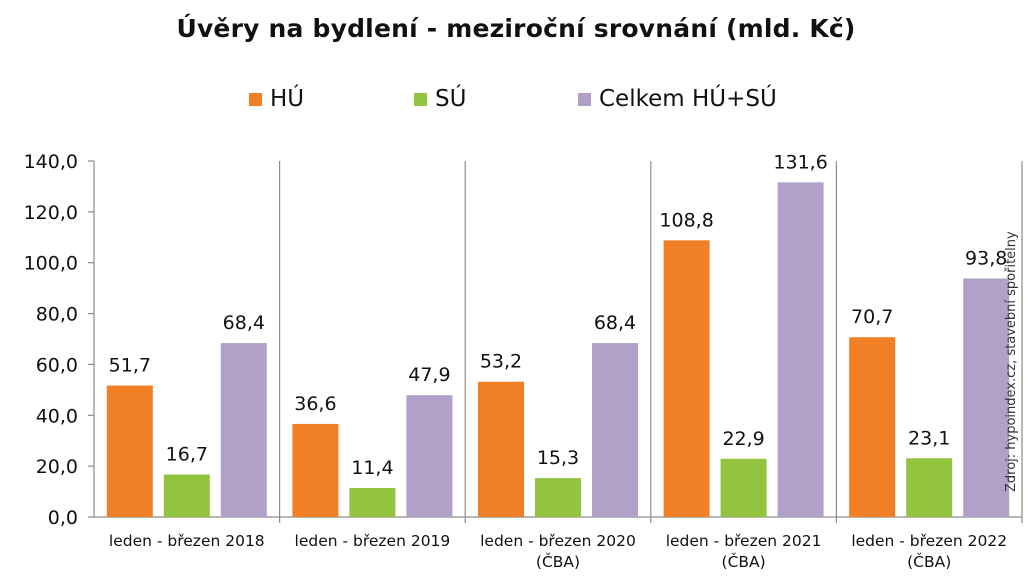 This screenshot has width=1032, height=584. I want to click on data-label: 108,8, so click(686, 220).